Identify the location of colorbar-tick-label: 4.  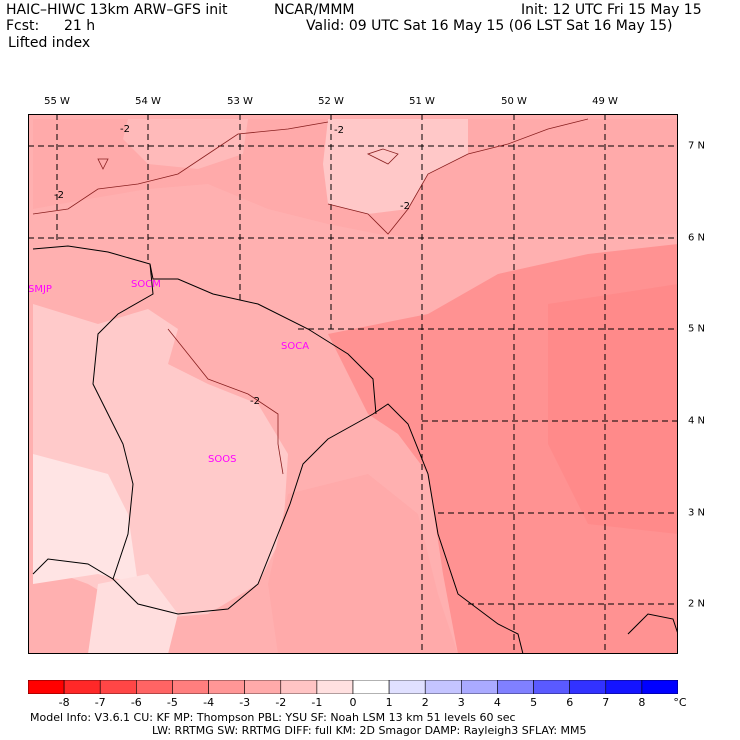
(497, 702).